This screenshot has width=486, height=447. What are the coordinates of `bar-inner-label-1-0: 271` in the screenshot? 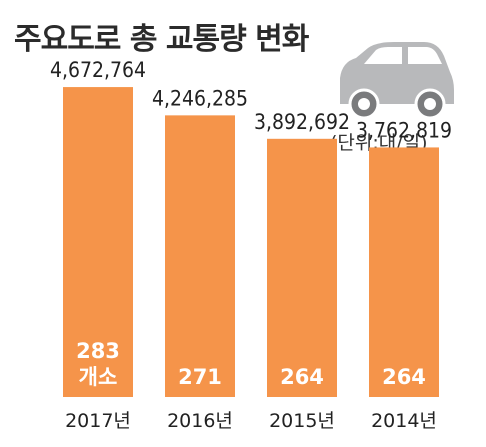 It's located at (200, 377).